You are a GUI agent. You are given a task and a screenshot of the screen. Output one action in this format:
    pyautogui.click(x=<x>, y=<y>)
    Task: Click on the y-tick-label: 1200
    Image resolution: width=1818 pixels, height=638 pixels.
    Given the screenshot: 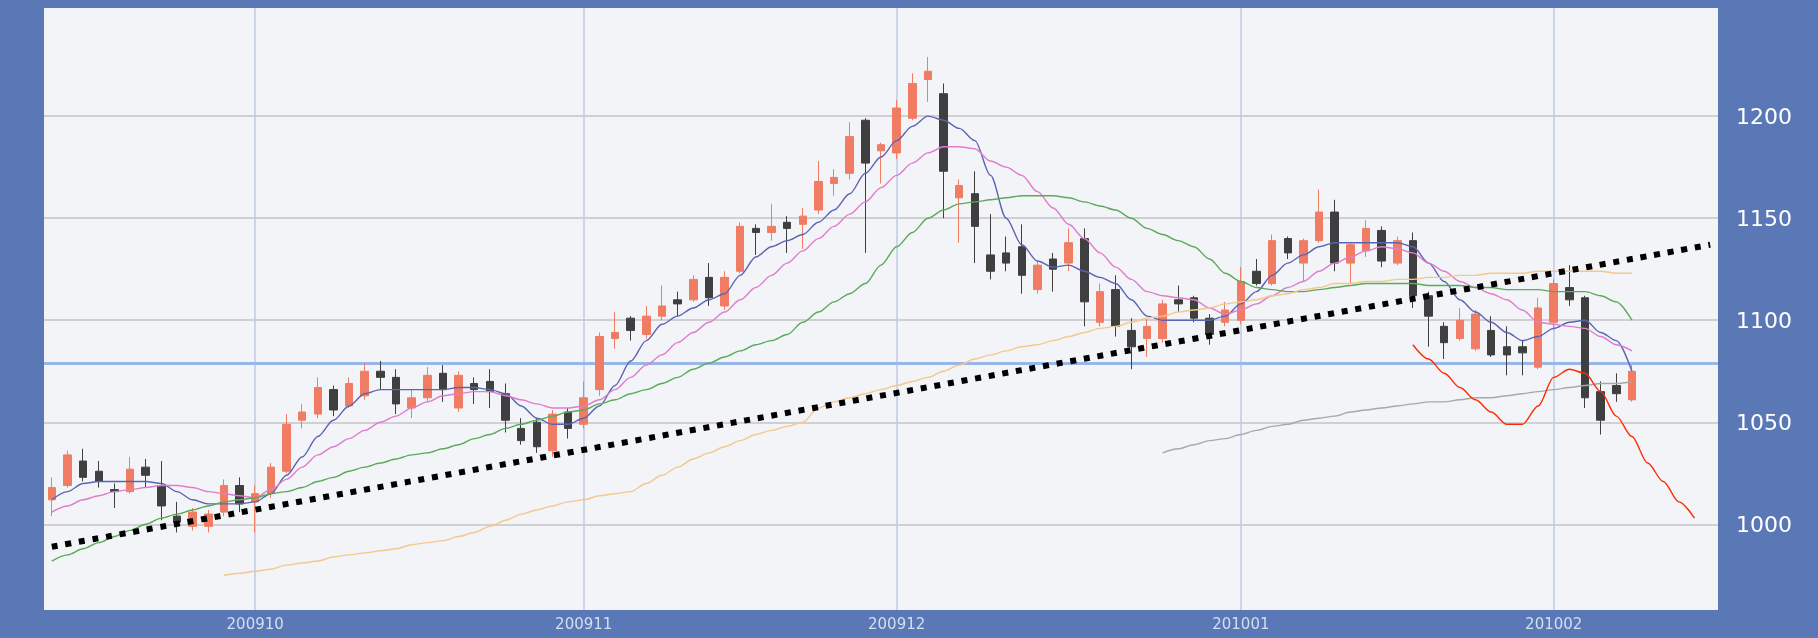 What is the action you would take?
    pyautogui.click(x=1764, y=116)
    